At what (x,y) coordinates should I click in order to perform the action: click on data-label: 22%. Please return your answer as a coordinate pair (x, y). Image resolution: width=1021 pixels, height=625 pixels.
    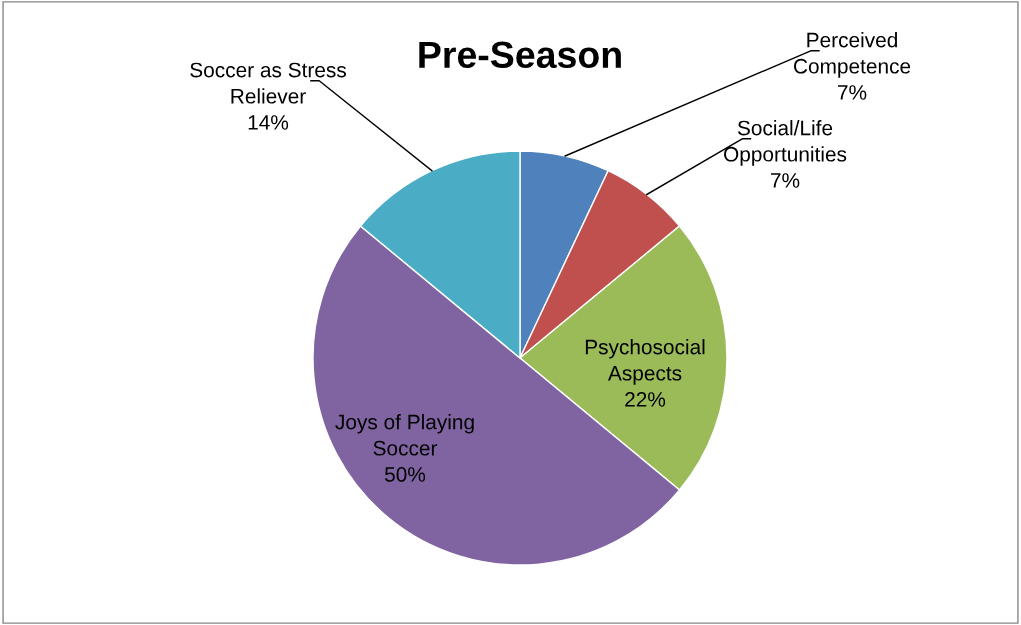
    Looking at the image, I should click on (645, 399).